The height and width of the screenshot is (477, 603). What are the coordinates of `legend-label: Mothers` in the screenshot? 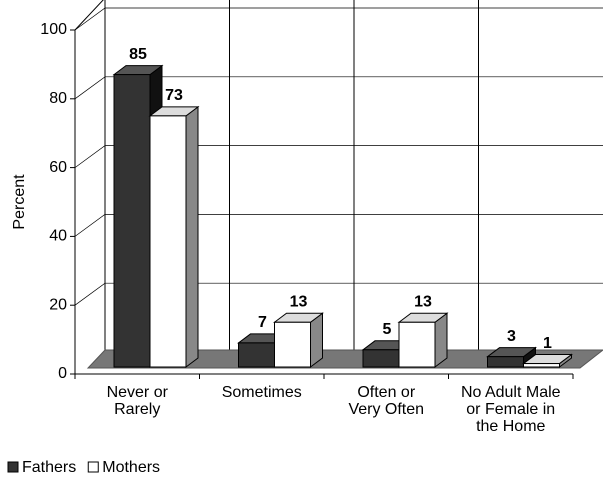 It's located at (131, 467).